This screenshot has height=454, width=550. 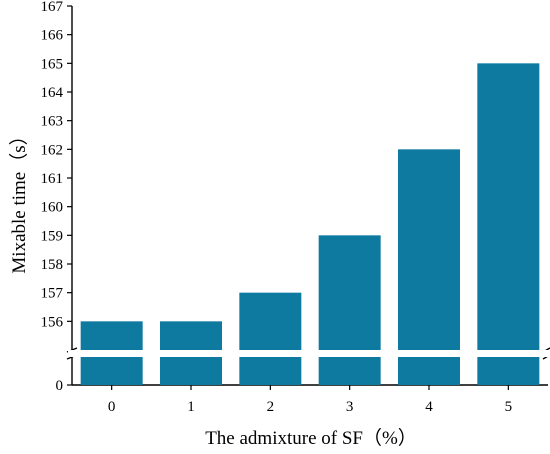 I want to click on y-tick-label-164: 164, so click(x=52, y=93).